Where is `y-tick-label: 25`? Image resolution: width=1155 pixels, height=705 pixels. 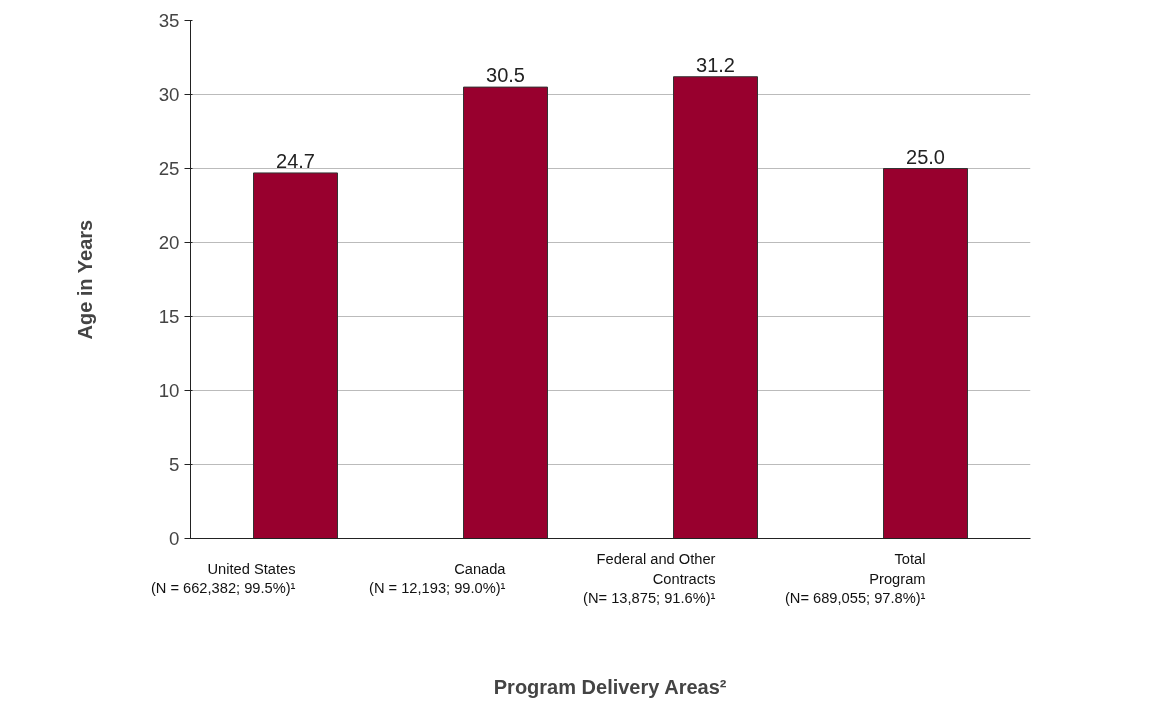 y-tick-label: 25 is located at coordinates (169, 168).